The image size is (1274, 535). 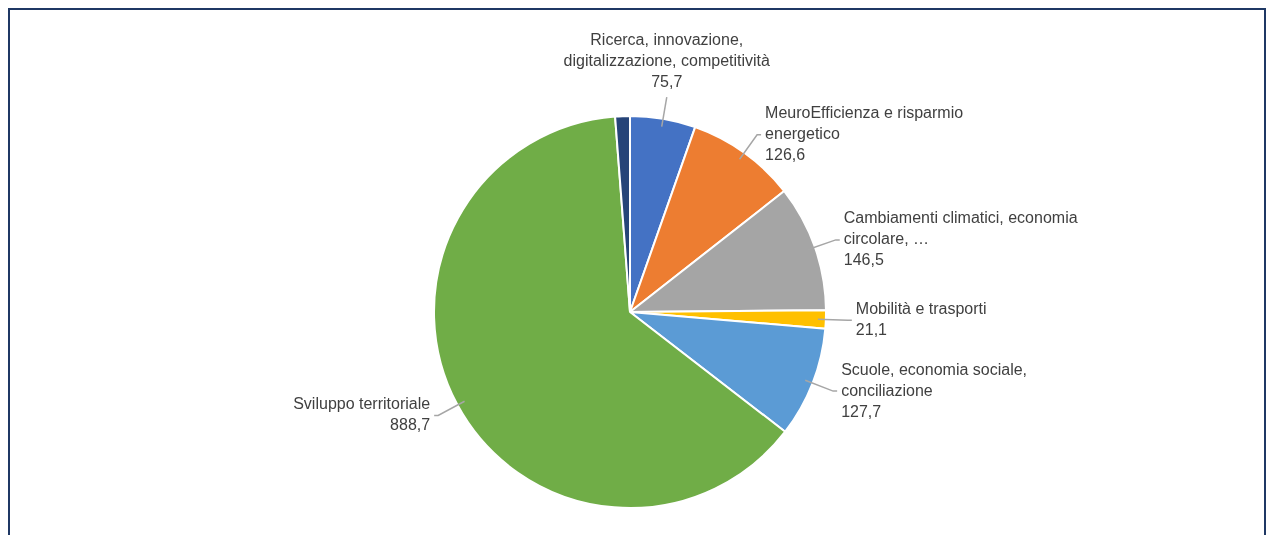 What do you see at coordinates (861, 411) in the screenshot?
I see `data-label: 127,7` at bounding box center [861, 411].